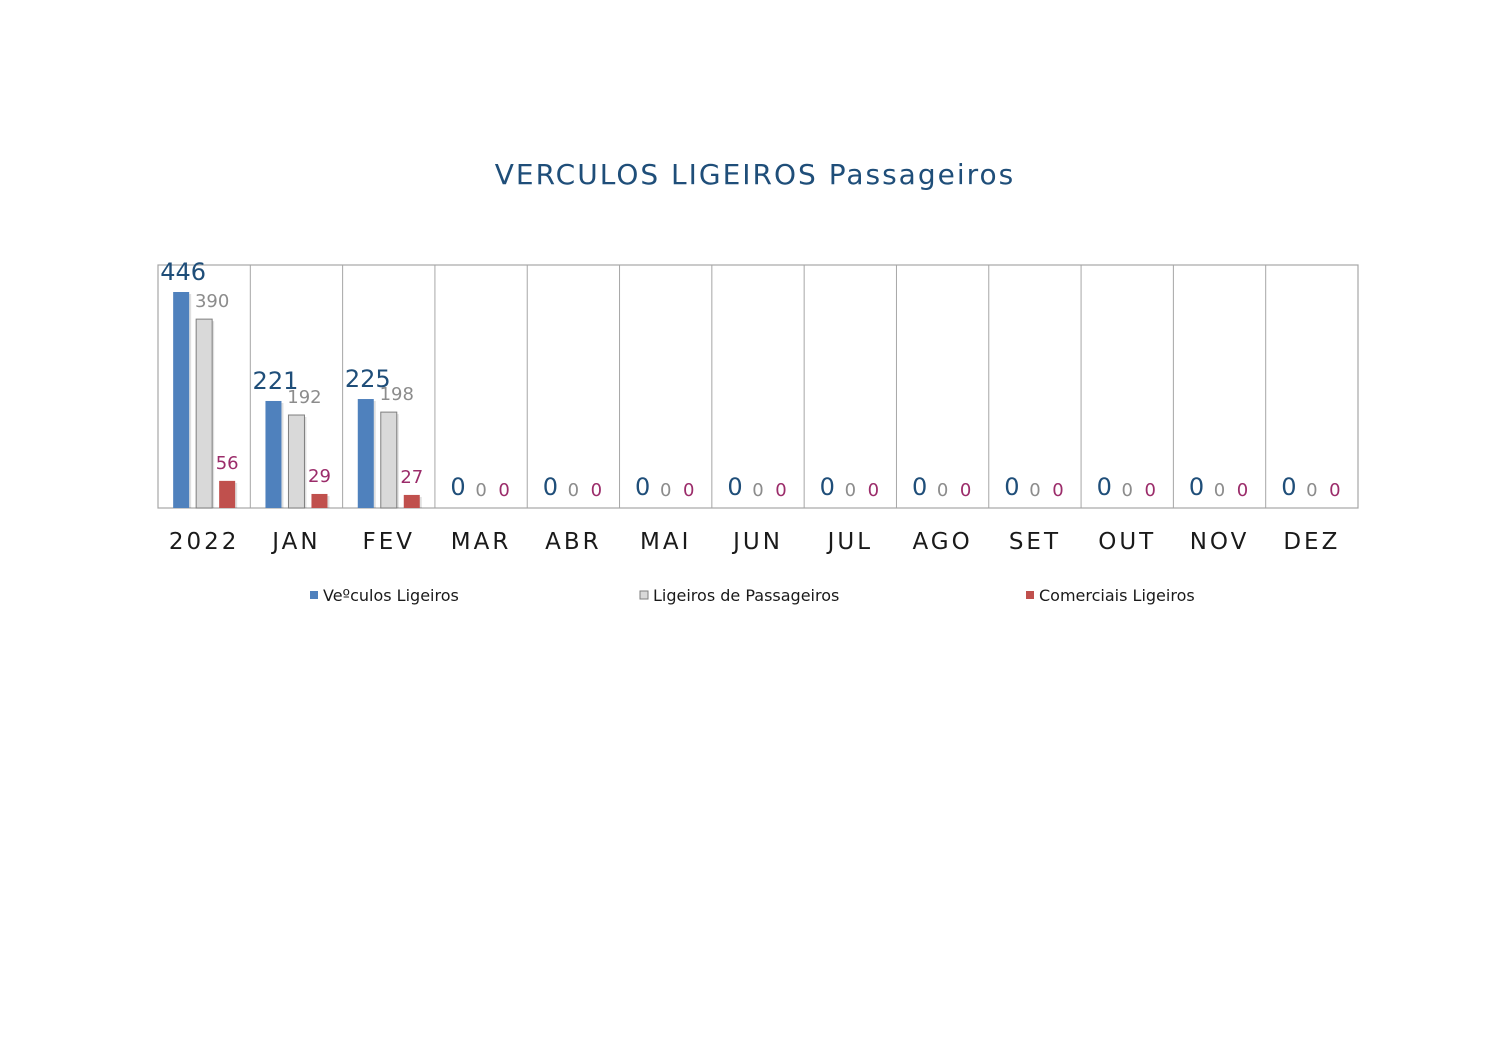 Image resolution: width=1497 pixels, height=1058 pixels. I want to click on category-label: ABR, so click(573, 542).